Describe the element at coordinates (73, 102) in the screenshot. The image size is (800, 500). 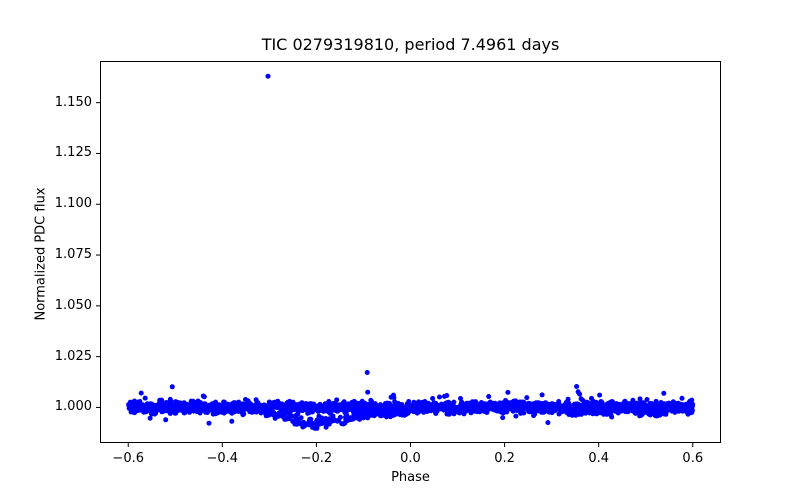
I see `y-tick-label: 1.150` at that location.